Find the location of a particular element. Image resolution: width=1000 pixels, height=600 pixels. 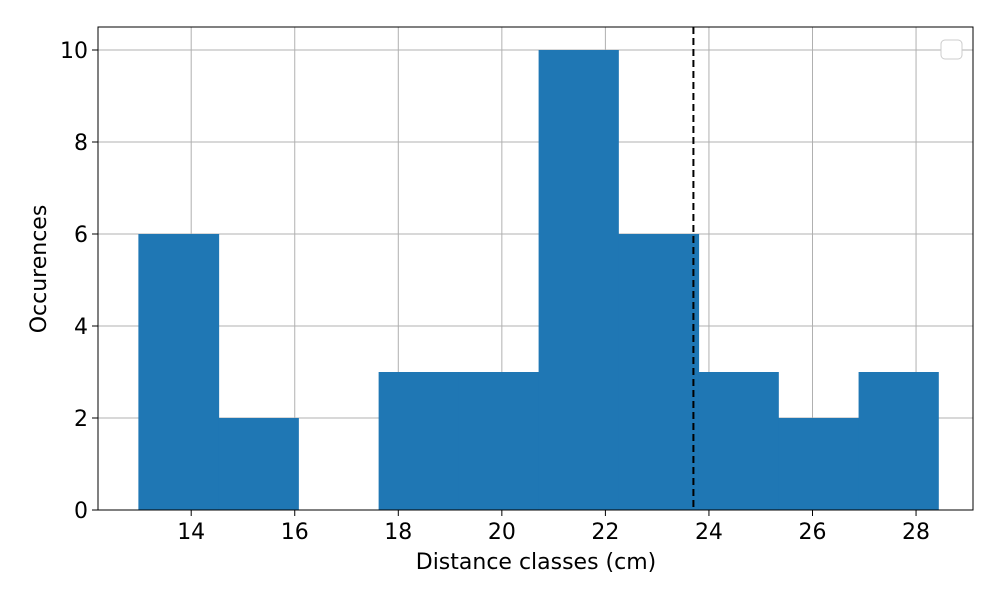

y-tick-label: 8 is located at coordinates (81, 143).